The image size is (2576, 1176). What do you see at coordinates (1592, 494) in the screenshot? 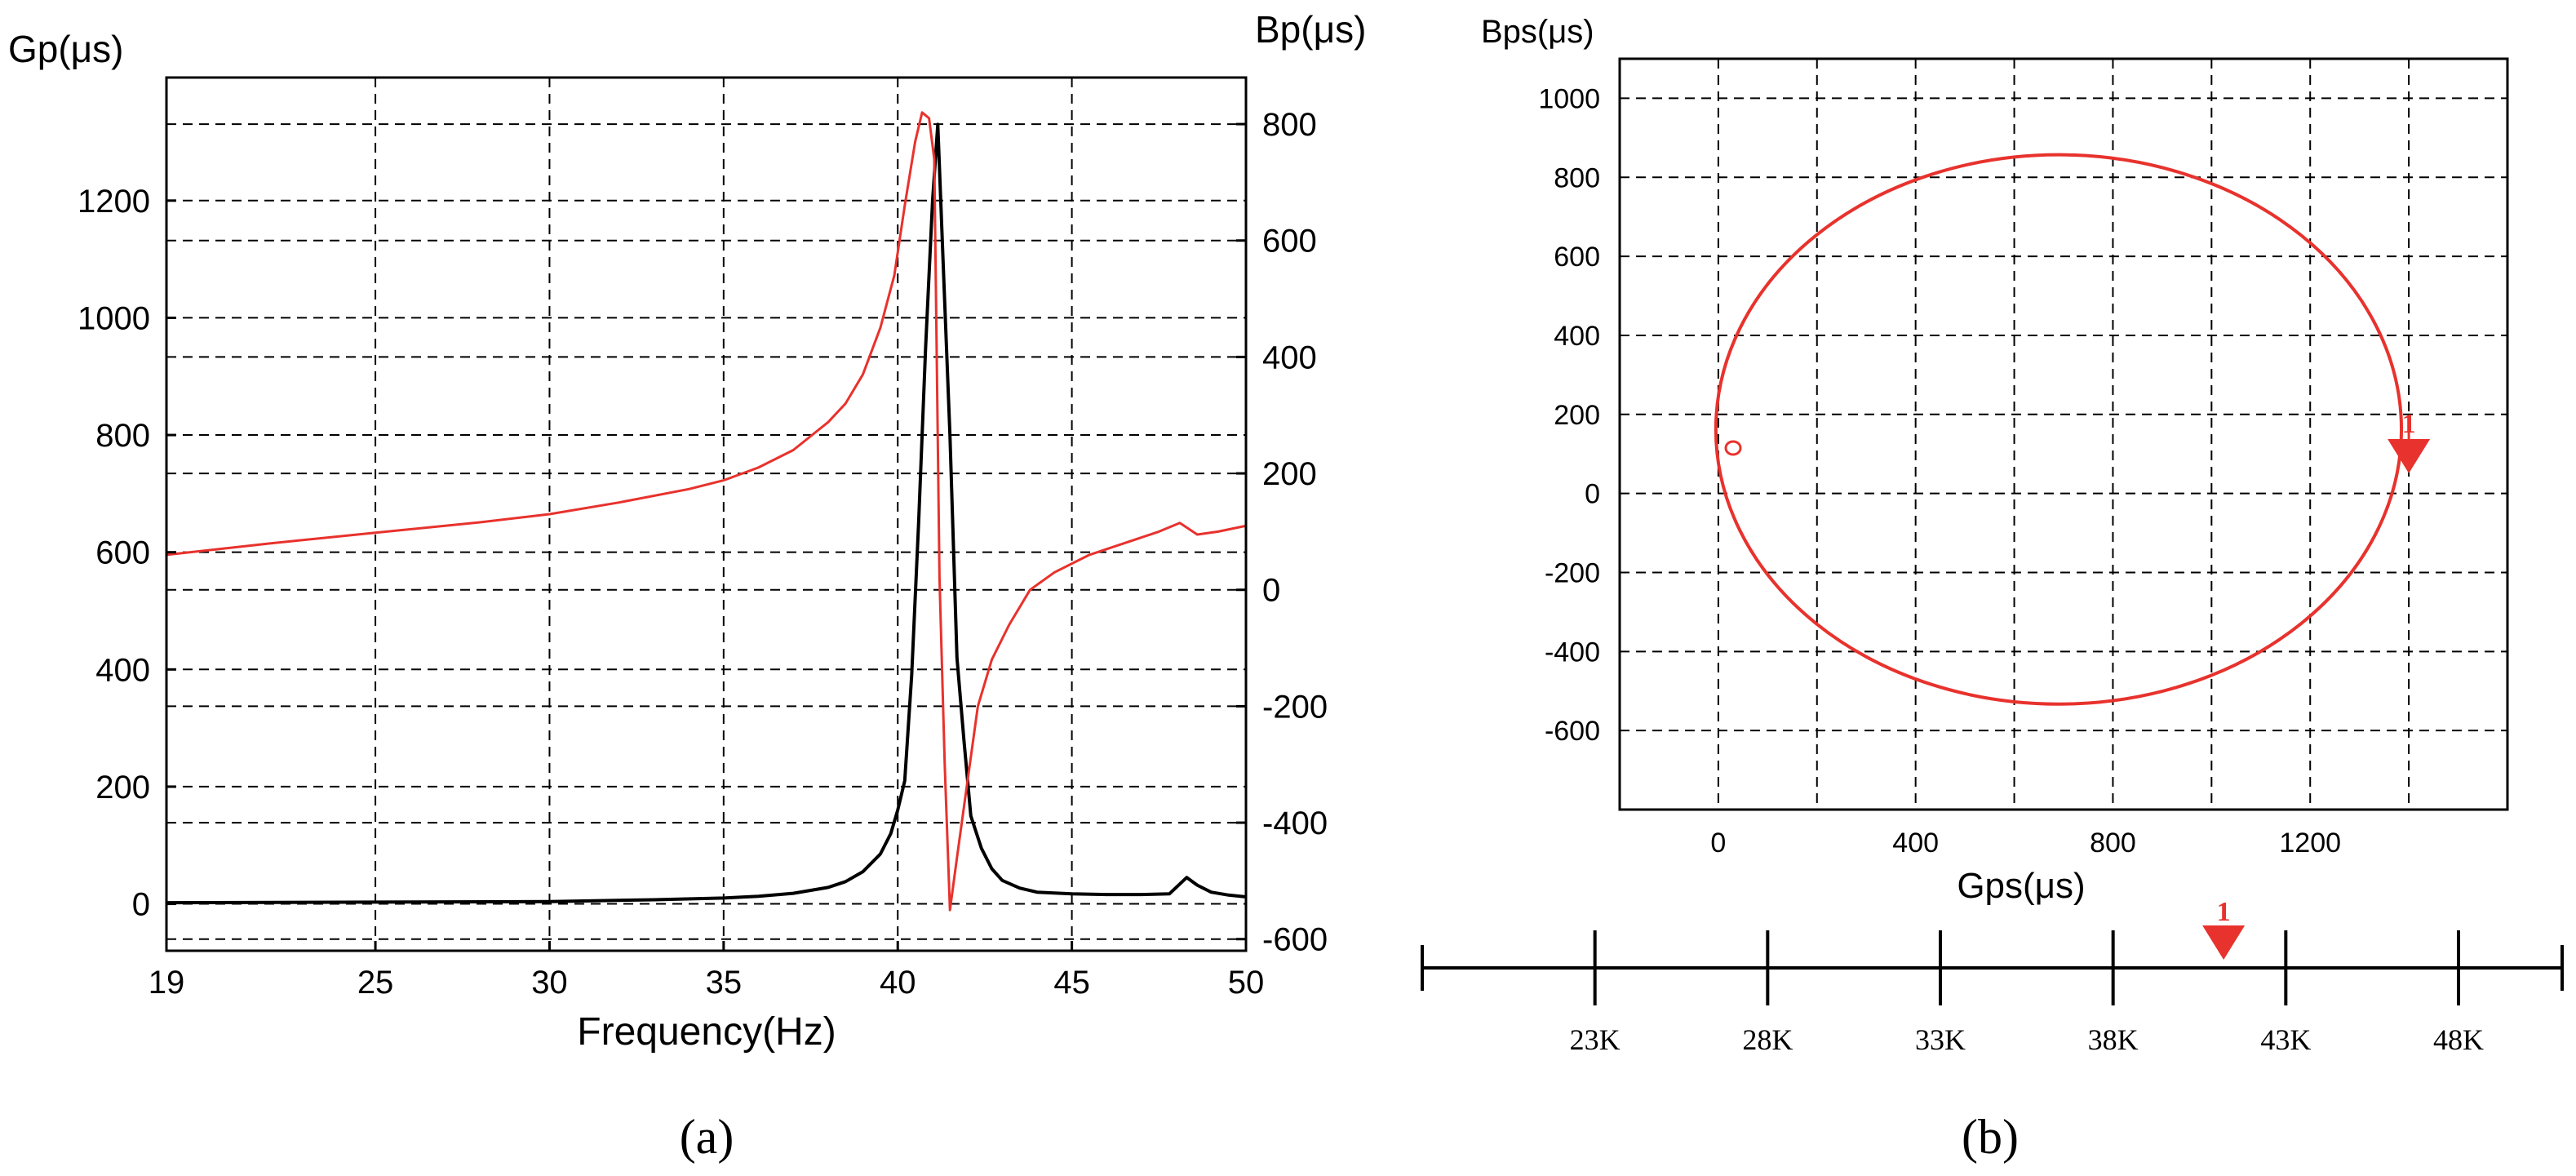
I see `panel-b-y-tick-label: 0` at bounding box center [1592, 494].